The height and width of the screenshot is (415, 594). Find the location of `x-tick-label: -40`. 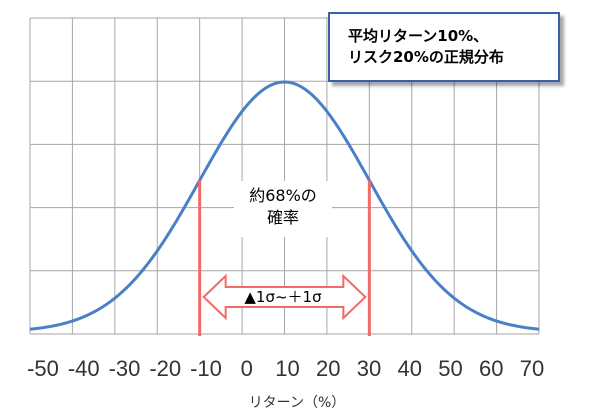

x-tick-label: -40 is located at coordinates (83, 368).